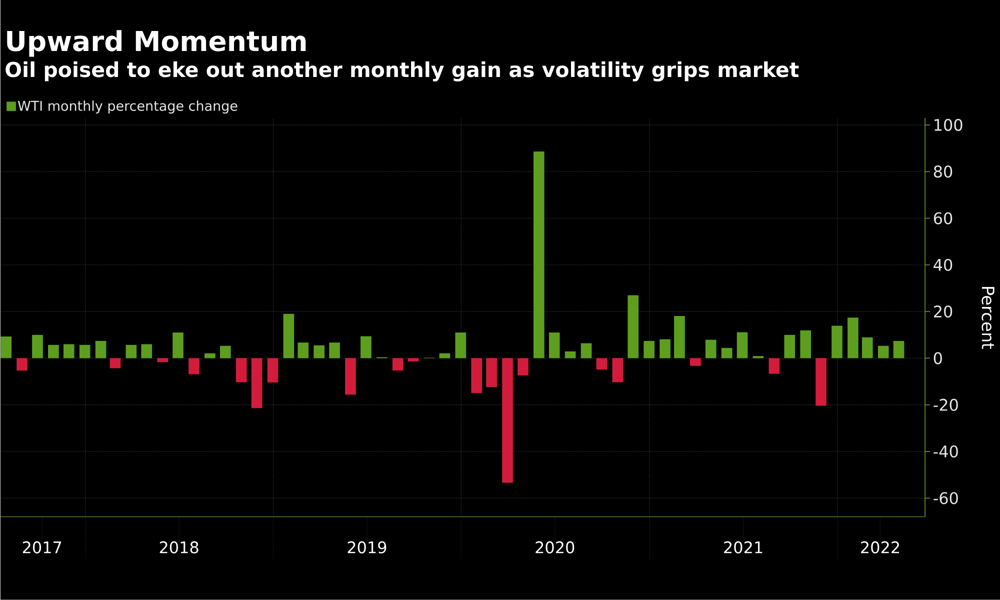  Describe the element at coordinates (948, 125) in the screenshot. I see `y-tick-label: 100` at that location.